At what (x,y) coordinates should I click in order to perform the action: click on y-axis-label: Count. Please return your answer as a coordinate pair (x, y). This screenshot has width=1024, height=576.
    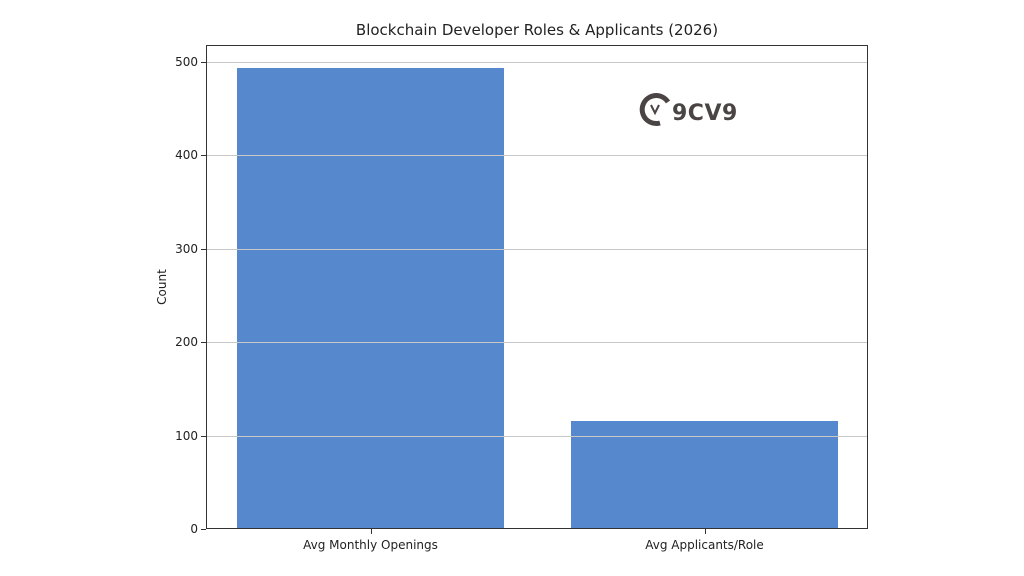
    Looking at the image, I should click on (162, 287).